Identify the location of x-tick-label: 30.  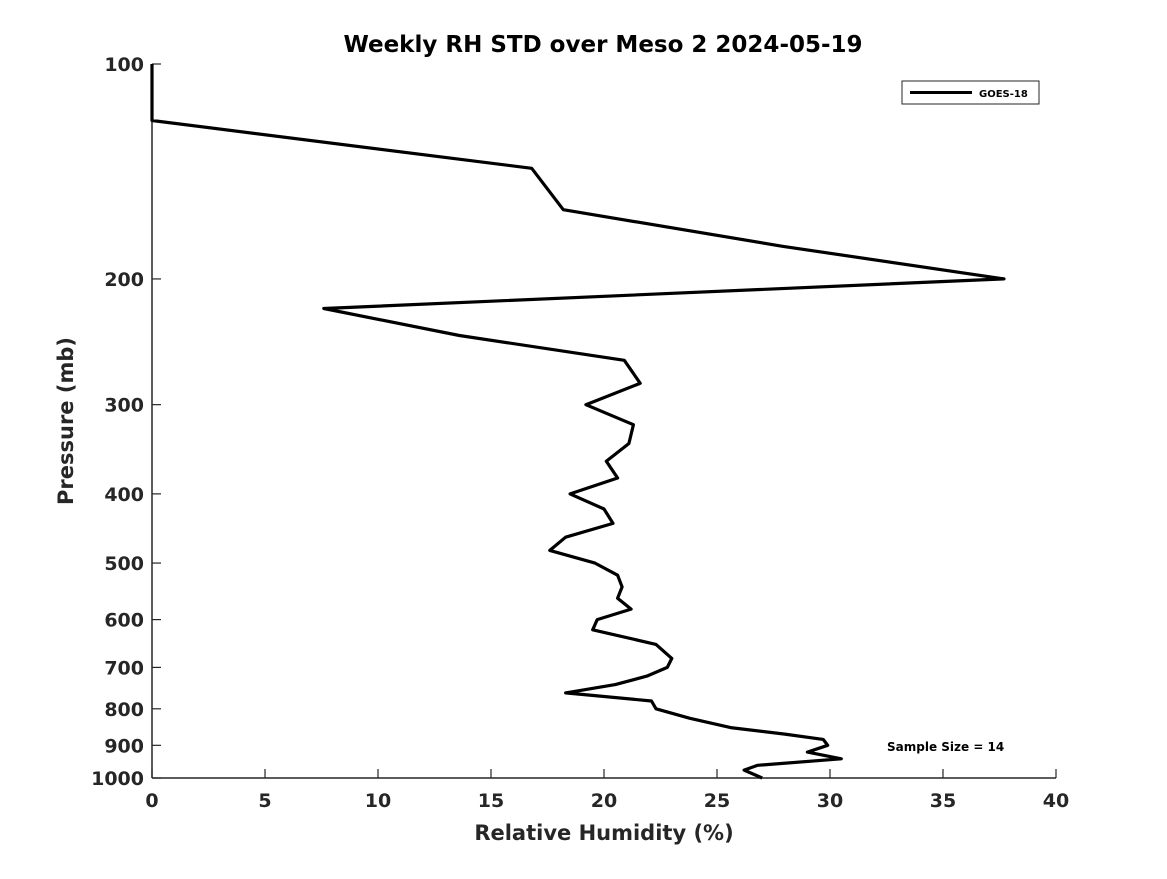
(830, 801).